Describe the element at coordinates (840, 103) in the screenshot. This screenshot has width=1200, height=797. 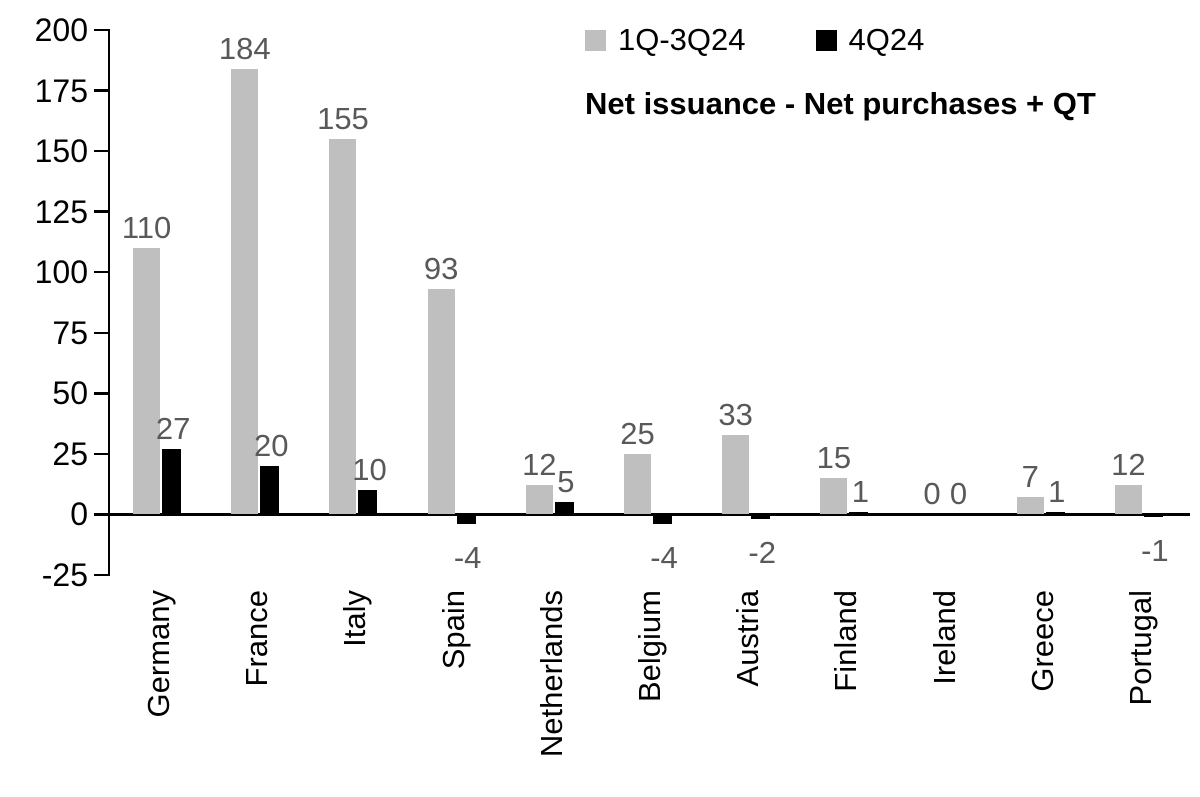
I see `chart-title: Net issuance - Net purchases + QT` at that location.